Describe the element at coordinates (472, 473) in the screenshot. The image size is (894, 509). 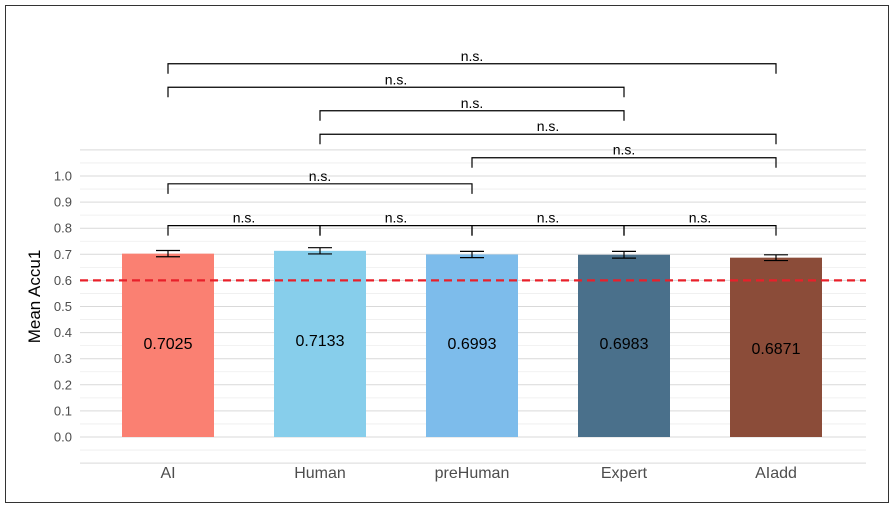
I see `x-tick-label: preHuman` at that location.